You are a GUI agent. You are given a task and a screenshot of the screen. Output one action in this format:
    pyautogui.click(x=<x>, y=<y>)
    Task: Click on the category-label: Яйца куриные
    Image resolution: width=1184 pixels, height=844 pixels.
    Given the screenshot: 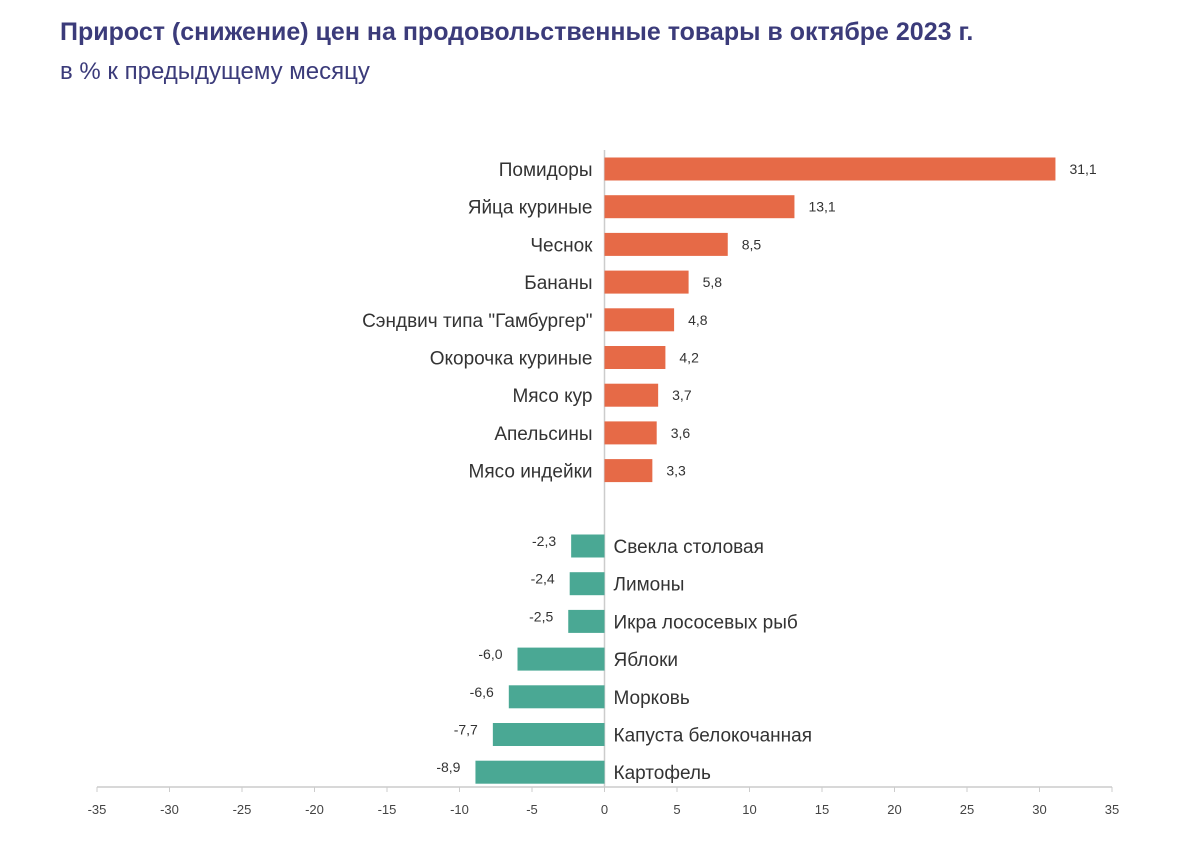 What is the action you would take?
    pyautogui.click(x=530, y=208)
    